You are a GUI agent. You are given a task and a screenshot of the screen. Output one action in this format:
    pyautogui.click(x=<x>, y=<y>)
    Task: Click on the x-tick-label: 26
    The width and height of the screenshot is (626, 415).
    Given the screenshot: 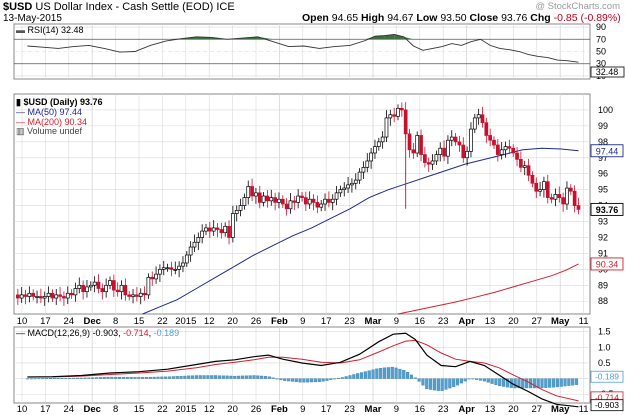 What is the action you would take?
    pyautogui.click(x=256, y=321)
    